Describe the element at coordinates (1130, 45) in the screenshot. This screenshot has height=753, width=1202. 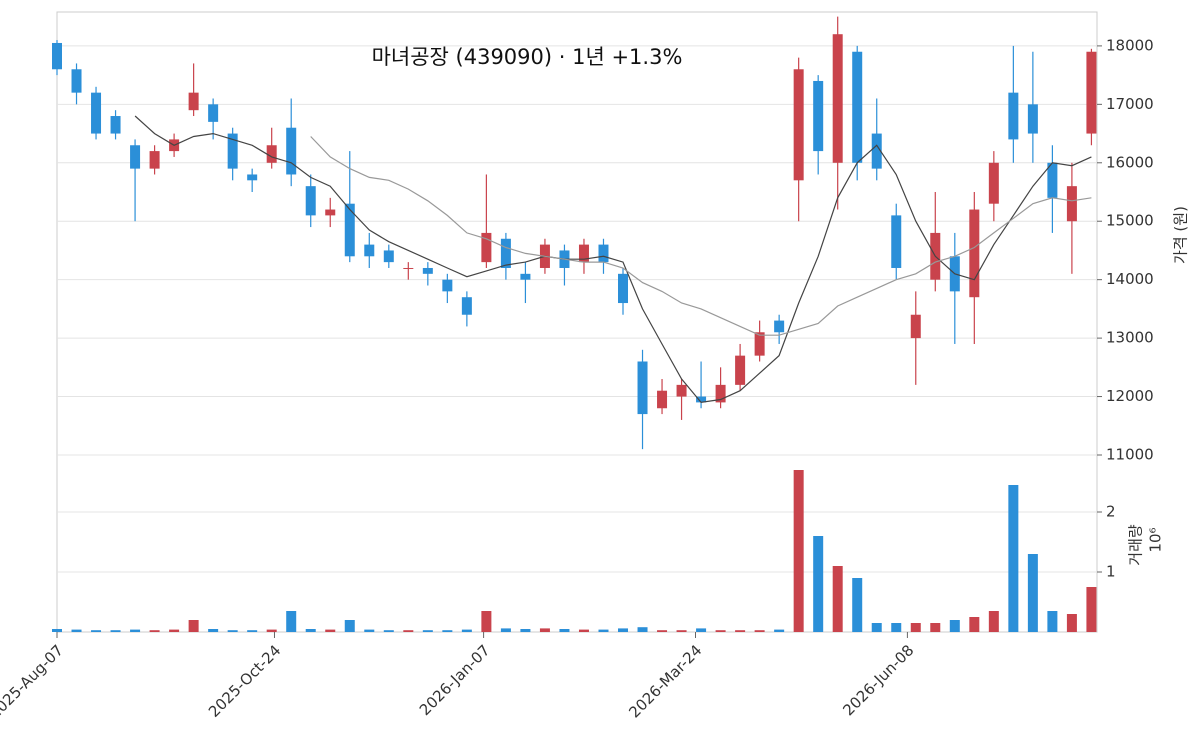
I see `y-tick-label: 18000` at that location.